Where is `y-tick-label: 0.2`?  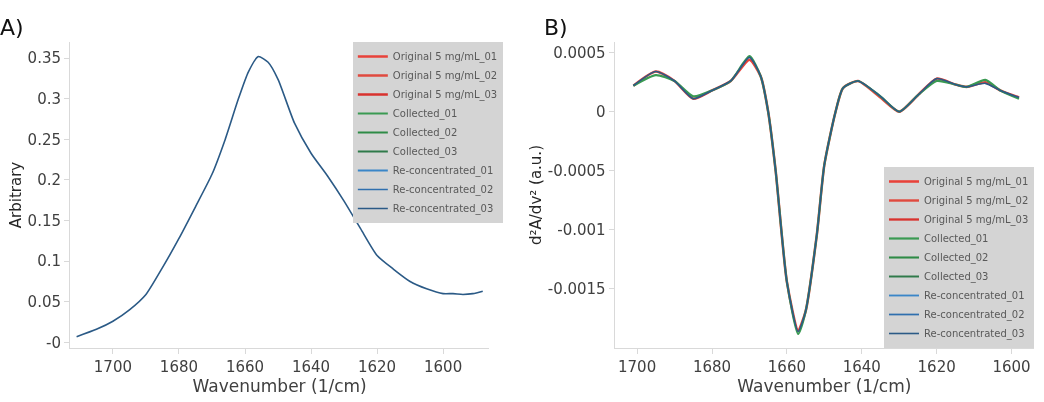
y-tick-label: 0.2 is located at coordinates (49, 180).